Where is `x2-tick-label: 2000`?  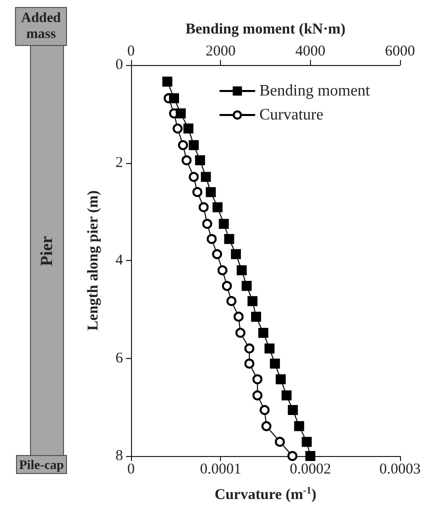 x2-tick-label: 2000 is located at coordinates (221, 52).